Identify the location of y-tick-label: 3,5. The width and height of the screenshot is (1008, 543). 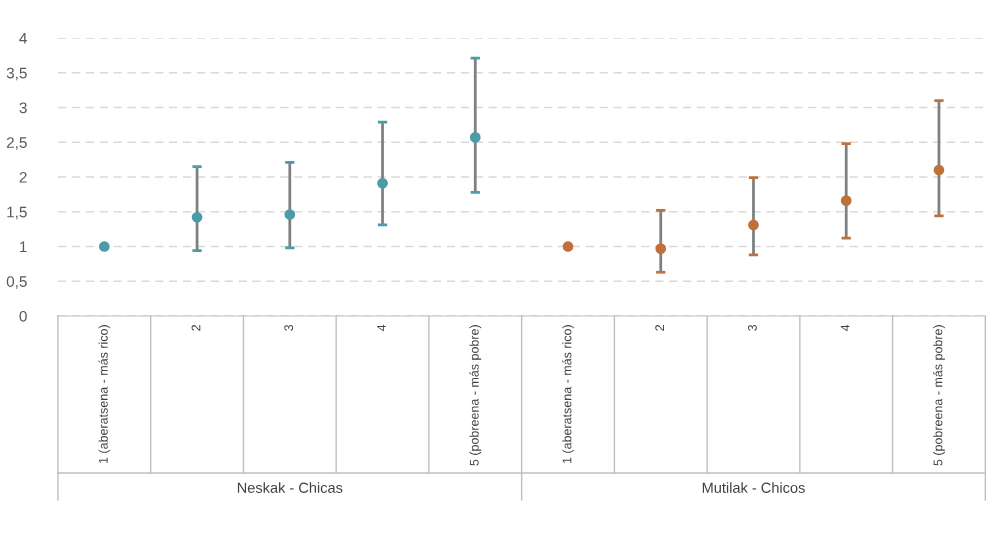
(16, 74).